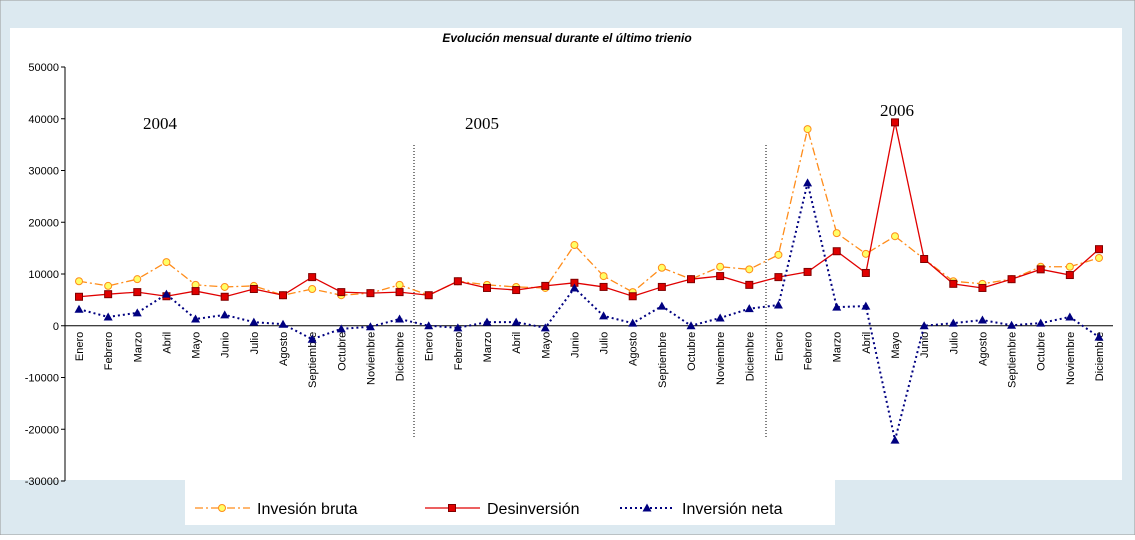 Image resolution: width=1135 pixels, height=540 pixels. Describe the element at coordinates (43, 275) in the screenshot. I see `y-tick-label: 10000` at that location.